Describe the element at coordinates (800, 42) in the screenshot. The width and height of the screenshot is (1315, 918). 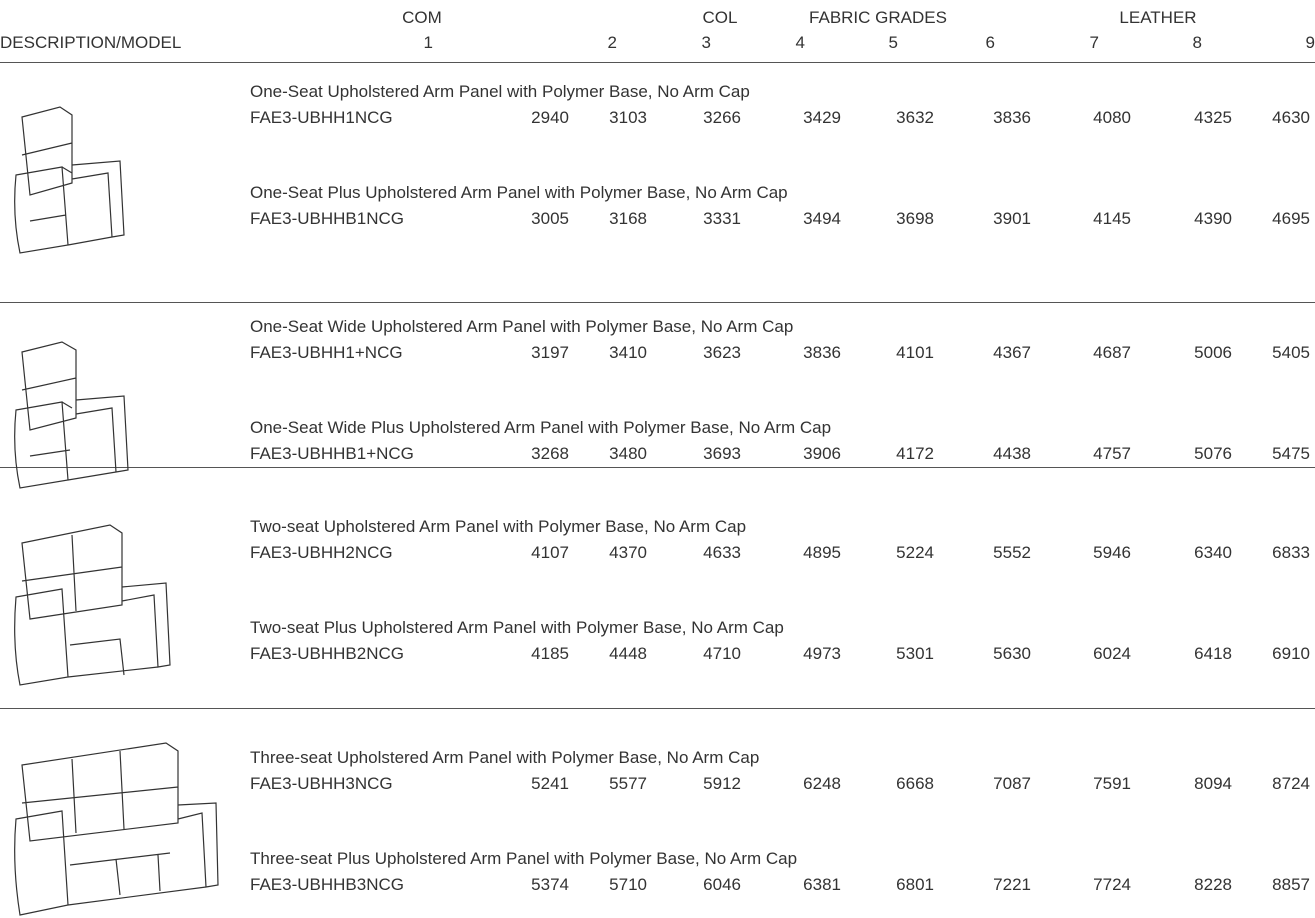
I see `column-number: 4` at that location.